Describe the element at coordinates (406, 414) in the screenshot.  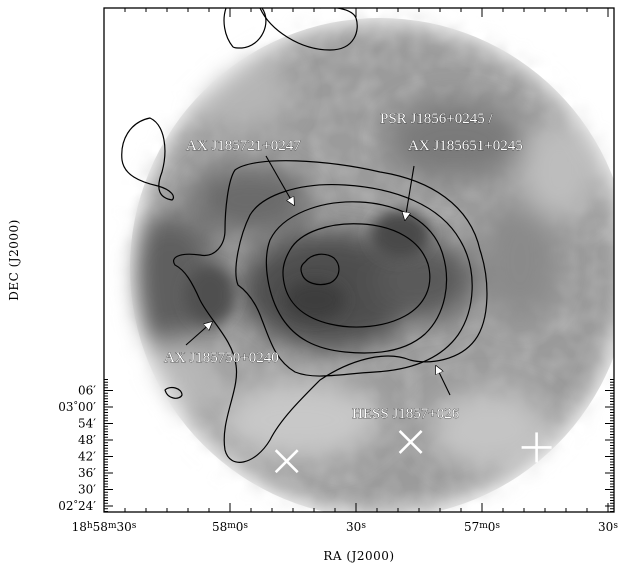
I see `annotation-hess: HESS J1857+026` at that location.